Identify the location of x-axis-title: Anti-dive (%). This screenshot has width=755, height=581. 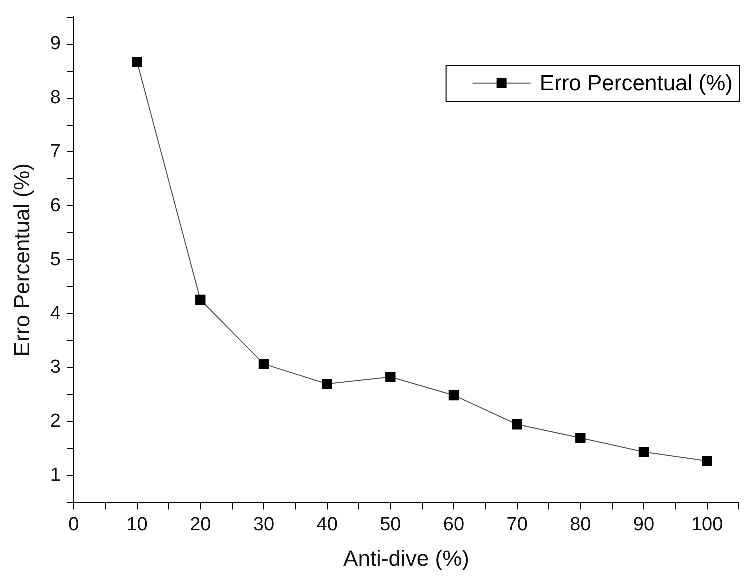
(407, 558).